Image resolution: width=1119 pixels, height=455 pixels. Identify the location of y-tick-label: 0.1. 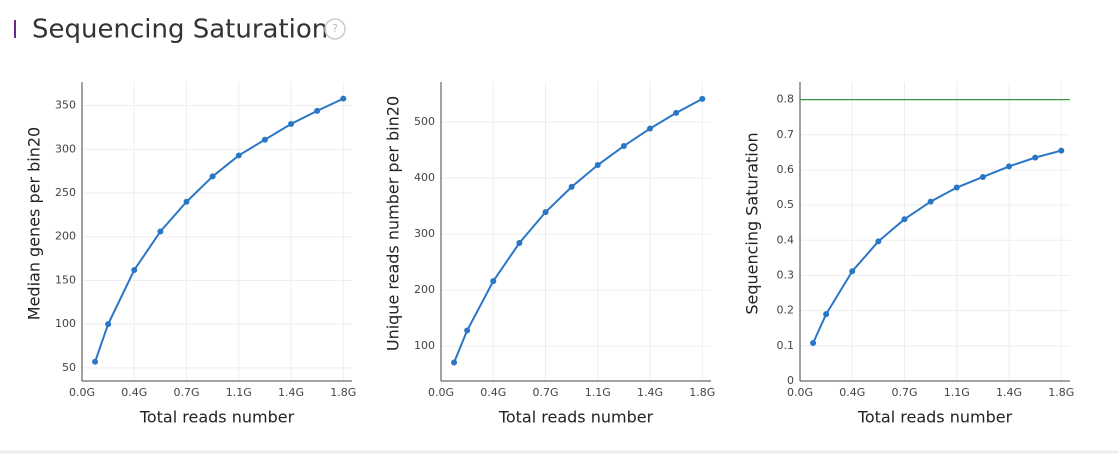
(786, 345).